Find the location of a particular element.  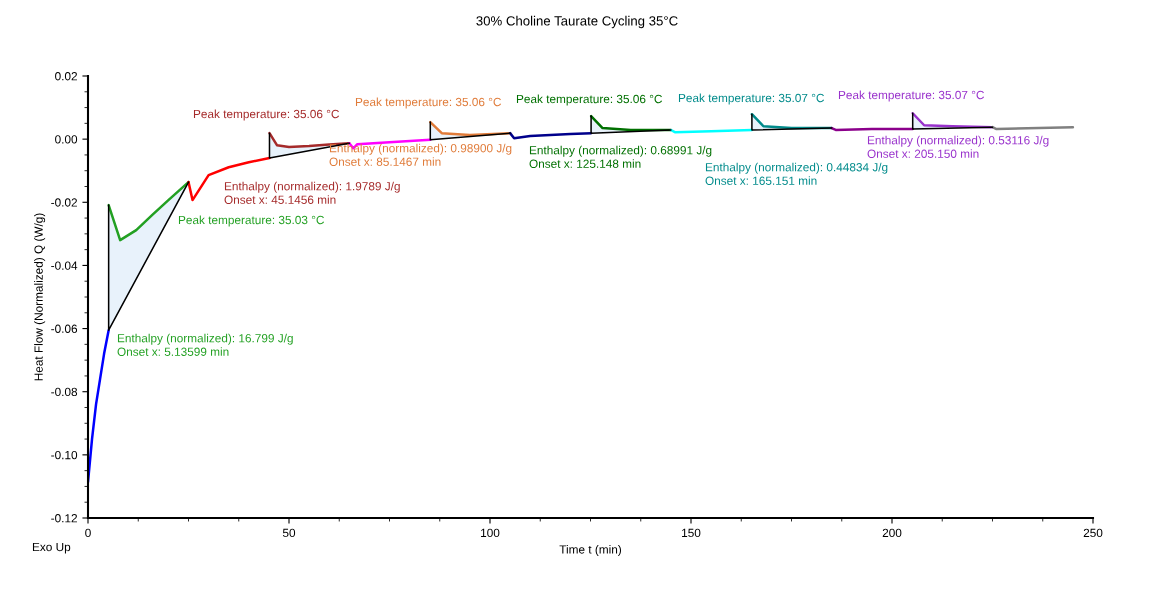

annotation: Enthalpy (normalized): 0.53116 J/g Onset x: 205.150 min is located at coordinates (958, 146).